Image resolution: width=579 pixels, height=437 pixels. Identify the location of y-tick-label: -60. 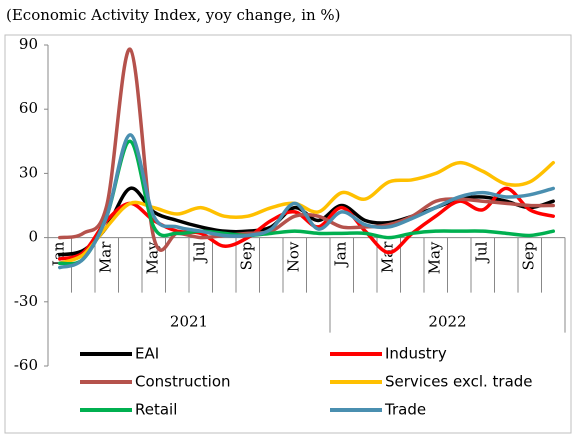
(26, 365).